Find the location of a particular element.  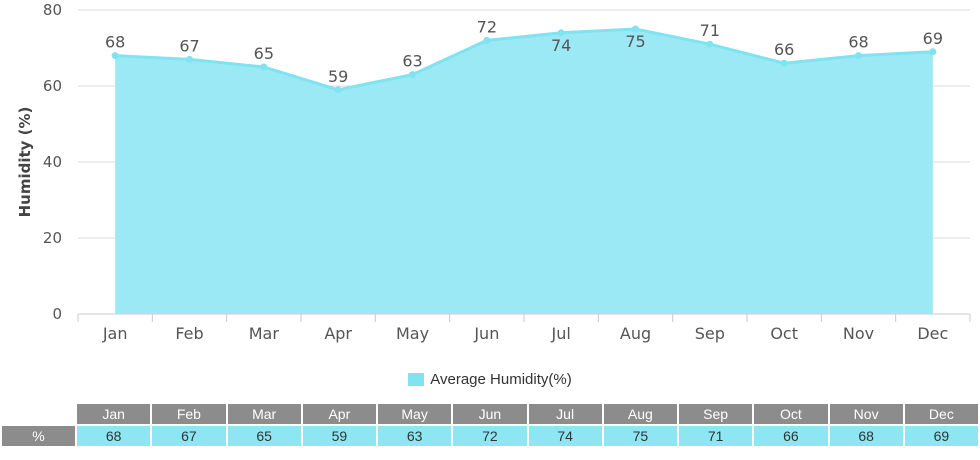

table-cell: 65 is located at coordinates (264, 436).